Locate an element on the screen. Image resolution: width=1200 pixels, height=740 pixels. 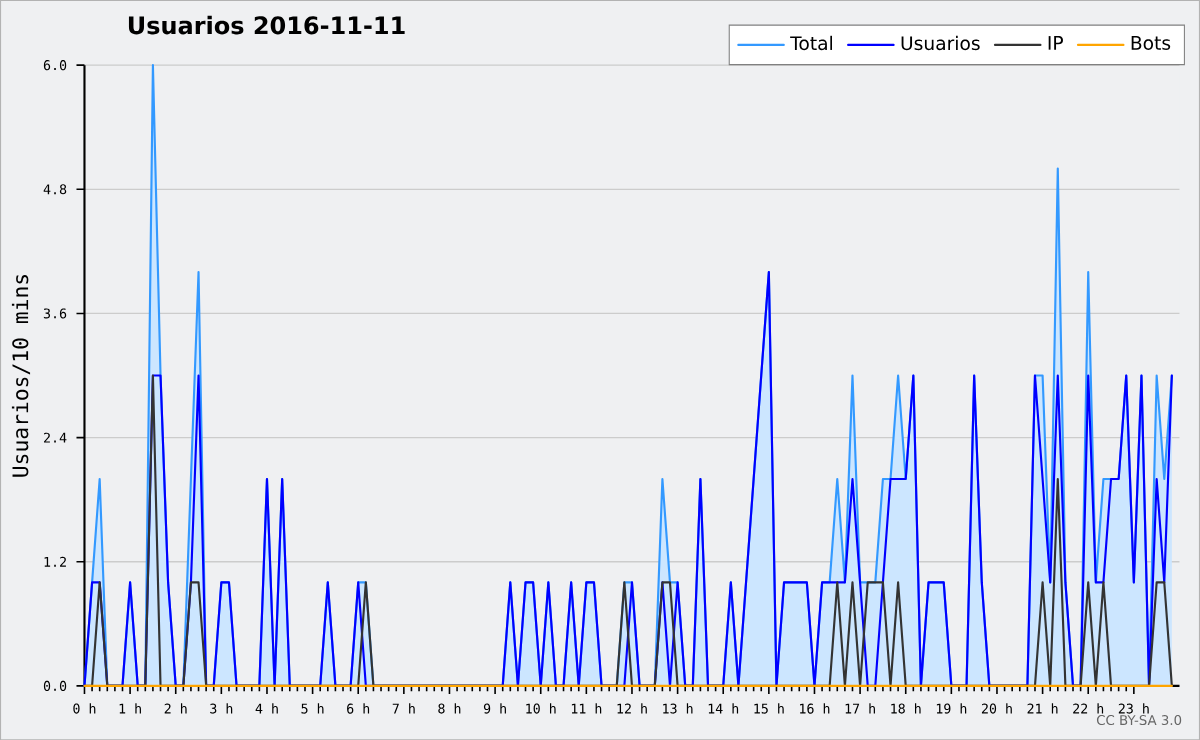
y-axis-title: Usuarios/10 mins is located at coordinates (21, 375).